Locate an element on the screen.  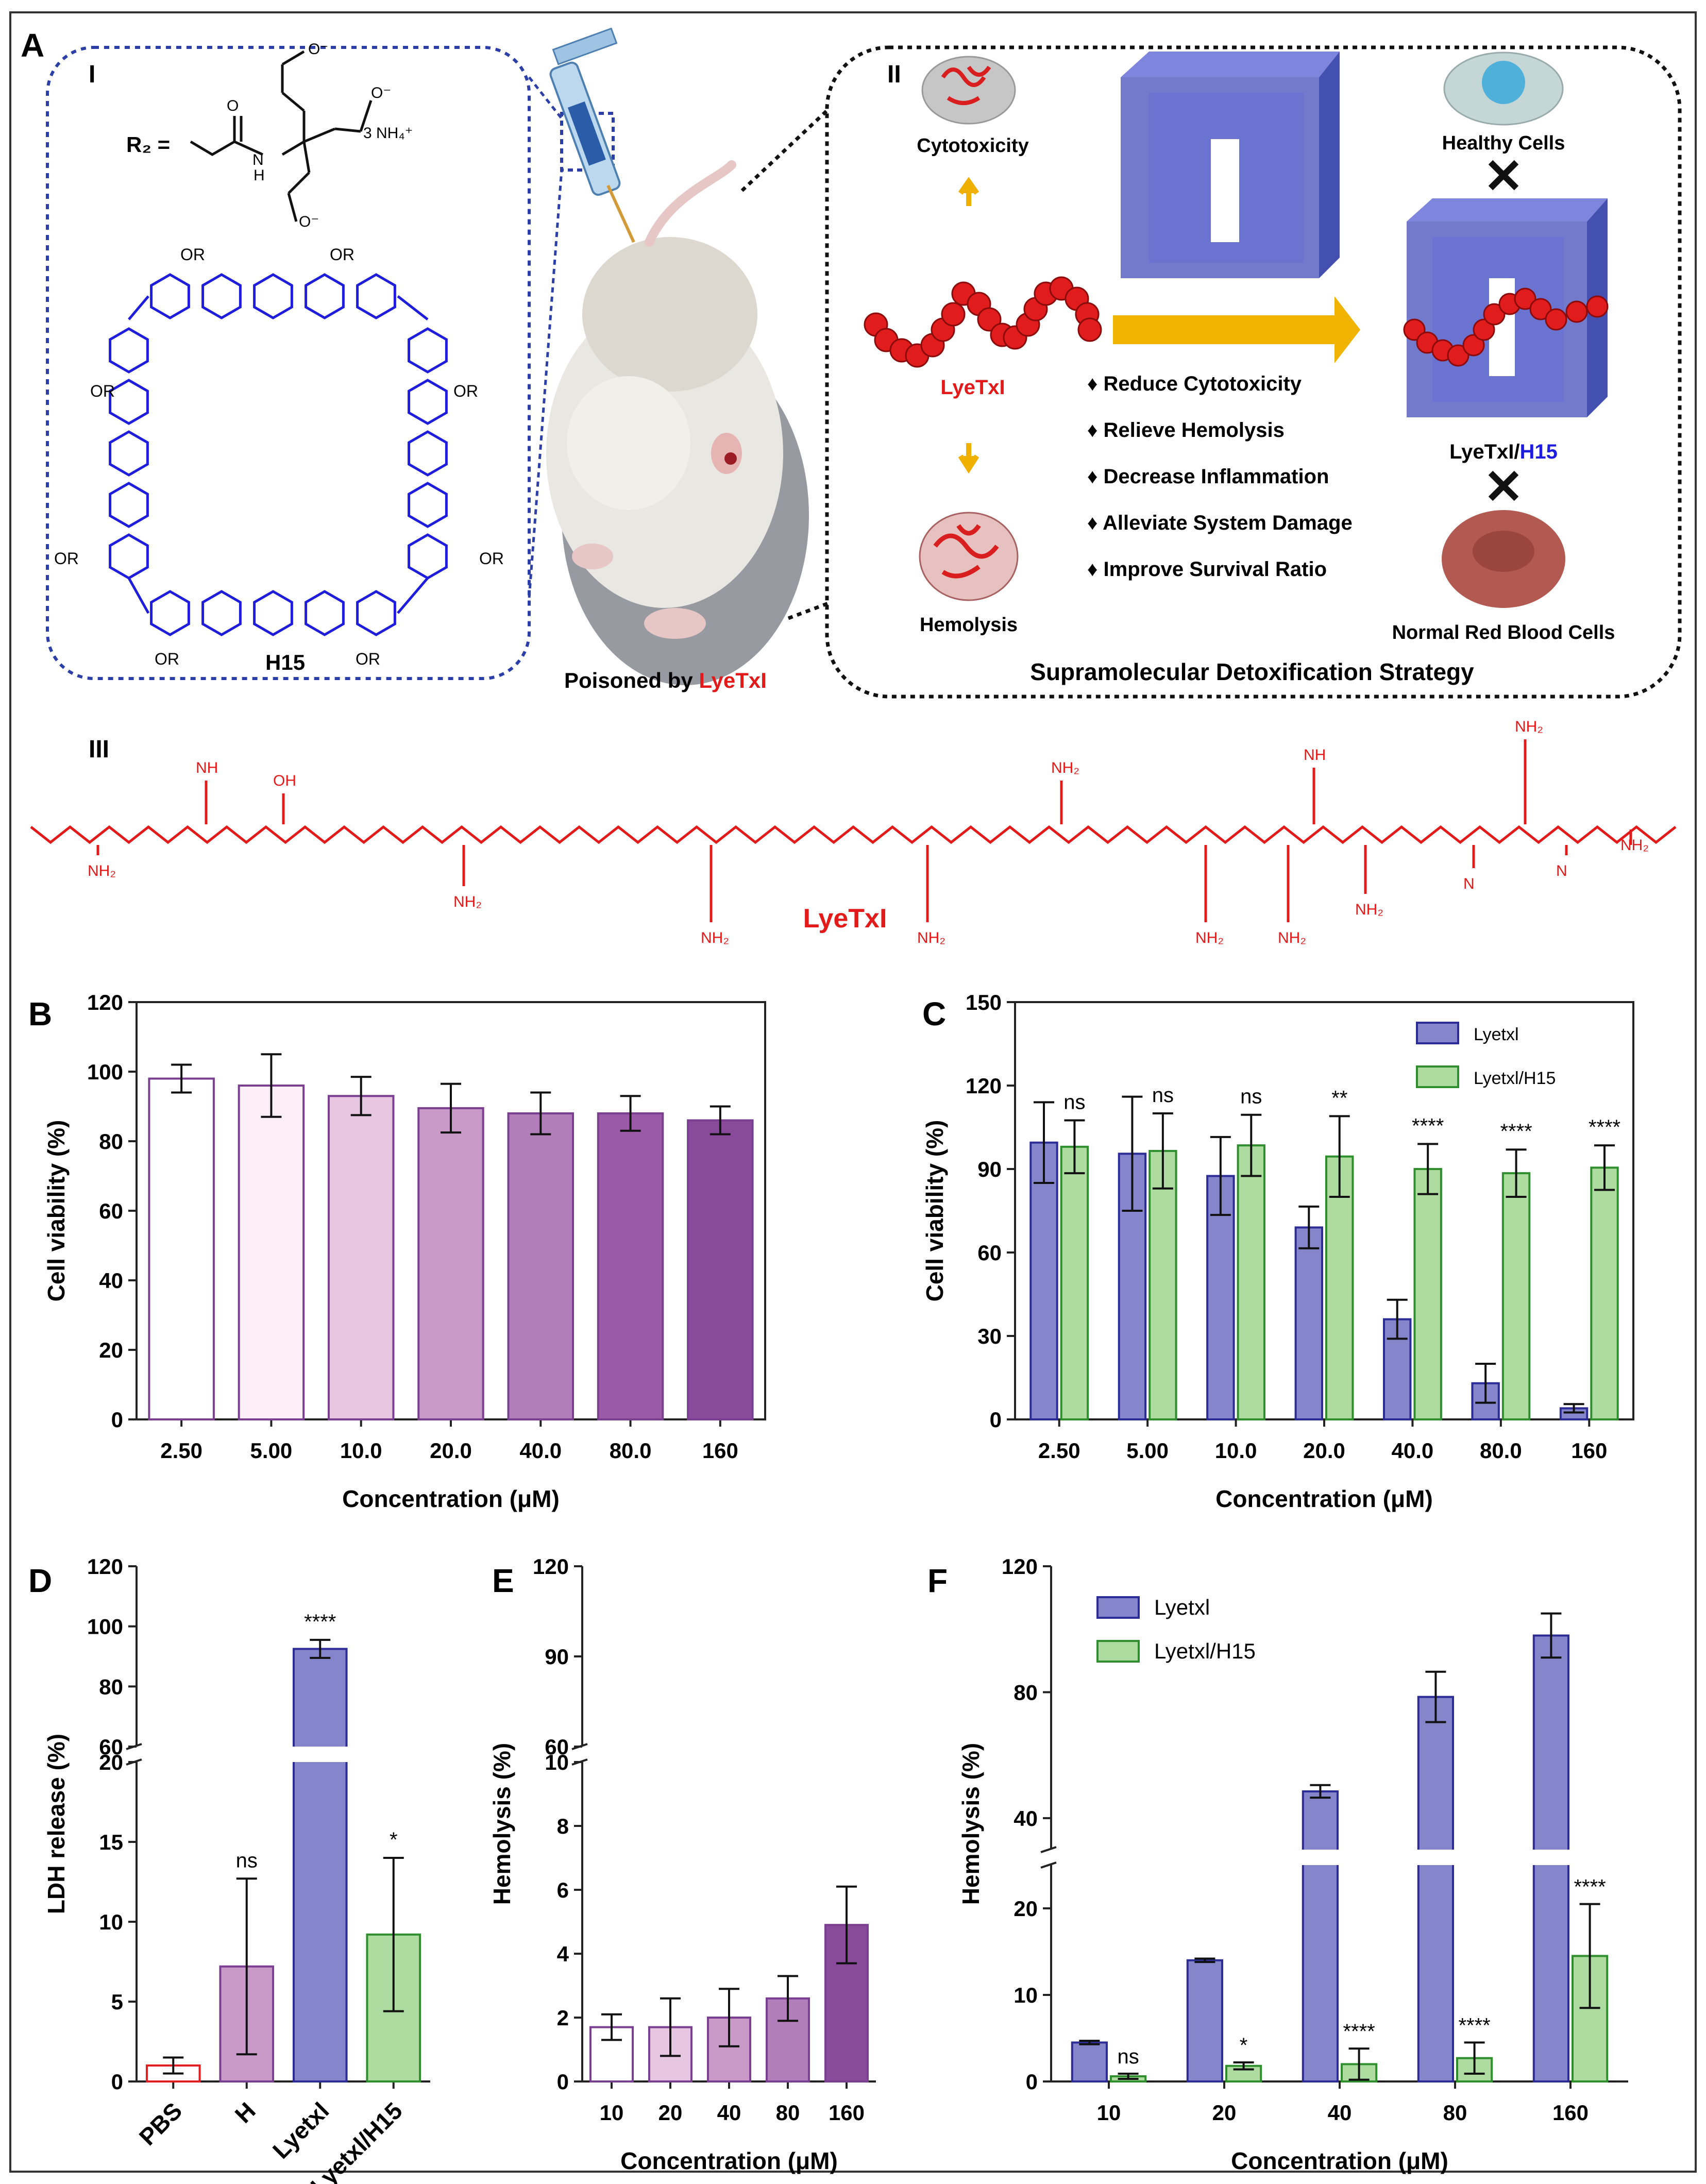
panel-letter-a: A is located at coordinates (32, 45).